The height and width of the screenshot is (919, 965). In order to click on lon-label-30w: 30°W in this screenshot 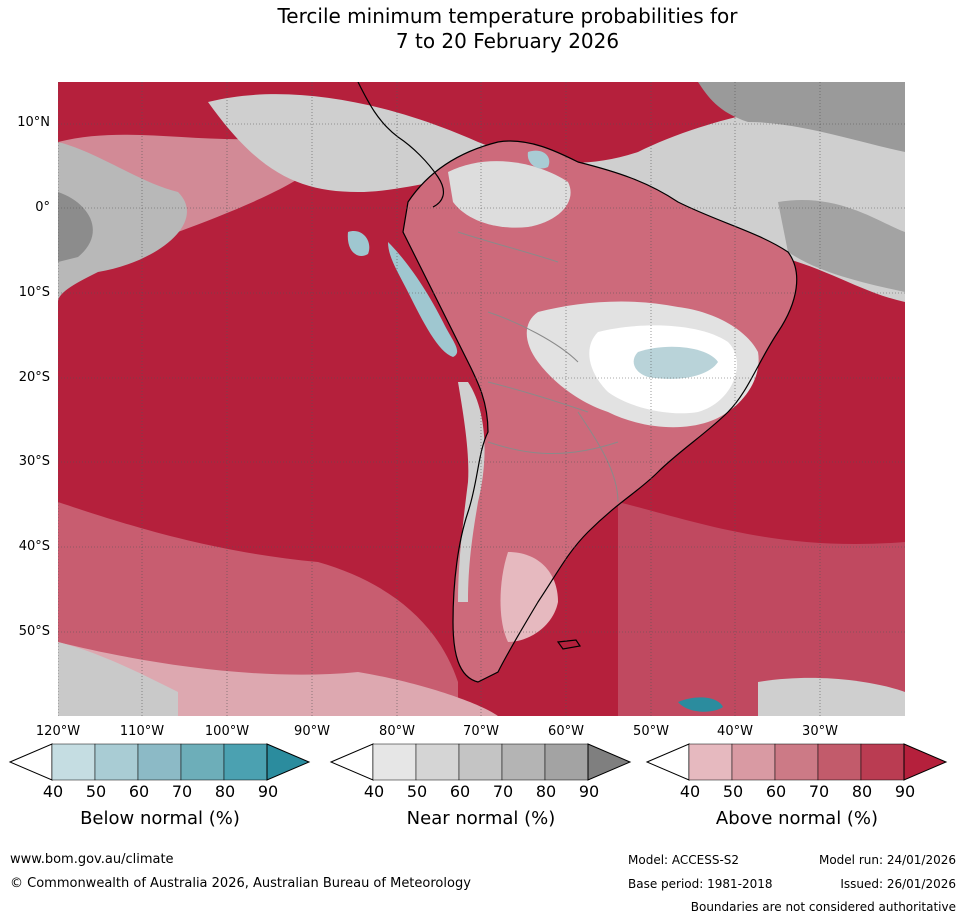, I will do `click(820, 731)`.